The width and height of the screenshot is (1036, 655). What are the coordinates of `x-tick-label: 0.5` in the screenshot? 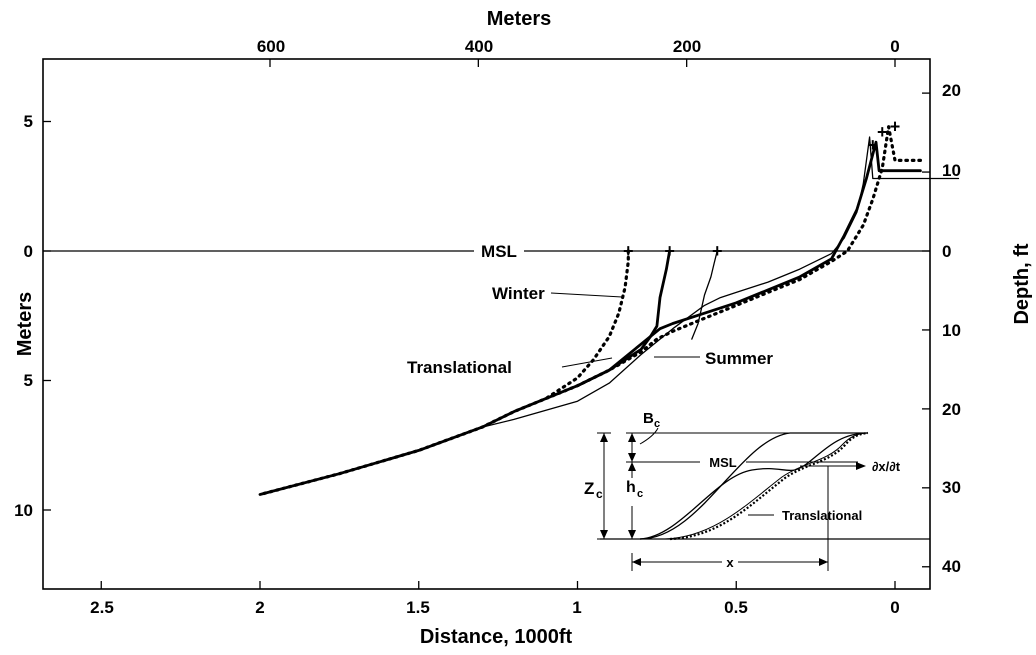 It's located at (736, 607).